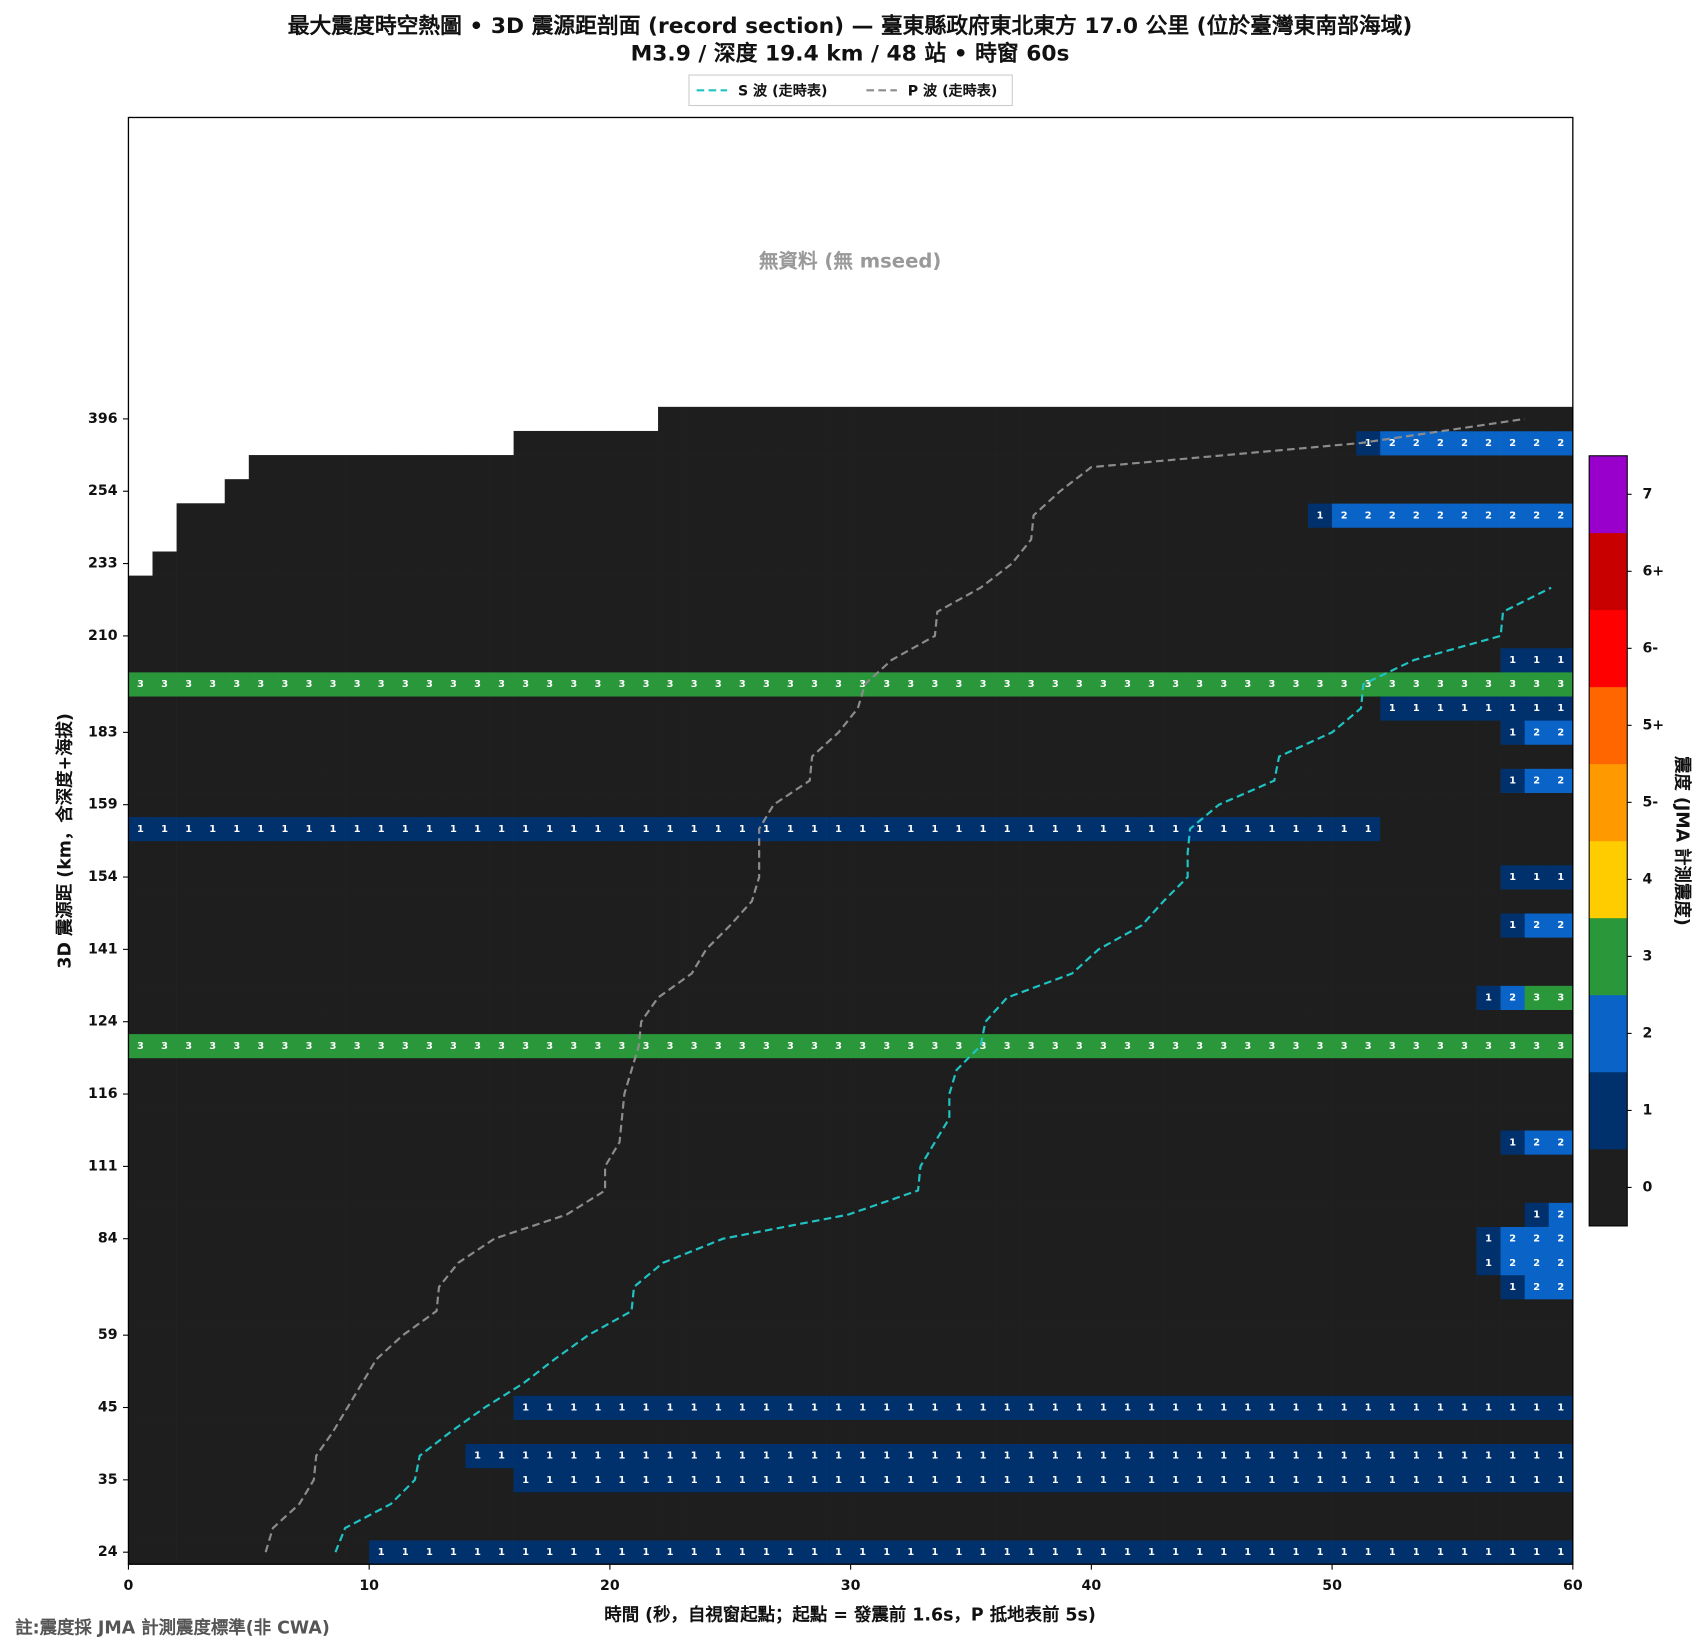 The image size is (1698, 1648). What do you see at coordinates (1560, 1263) in the screenshot?
I see `cell-label: 2` at bounding box center [1560, 1263].